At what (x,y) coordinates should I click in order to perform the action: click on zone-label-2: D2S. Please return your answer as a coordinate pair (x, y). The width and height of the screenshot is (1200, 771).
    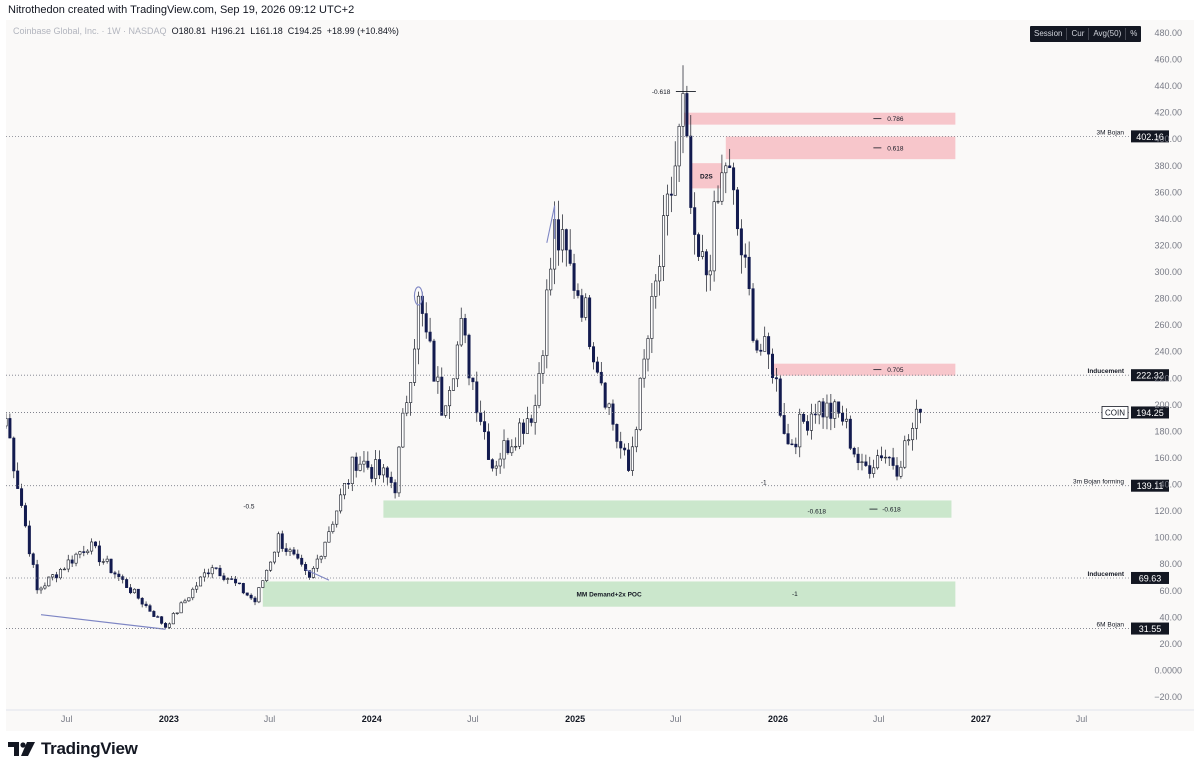
    Looking at the image, I should click on (706, 176).